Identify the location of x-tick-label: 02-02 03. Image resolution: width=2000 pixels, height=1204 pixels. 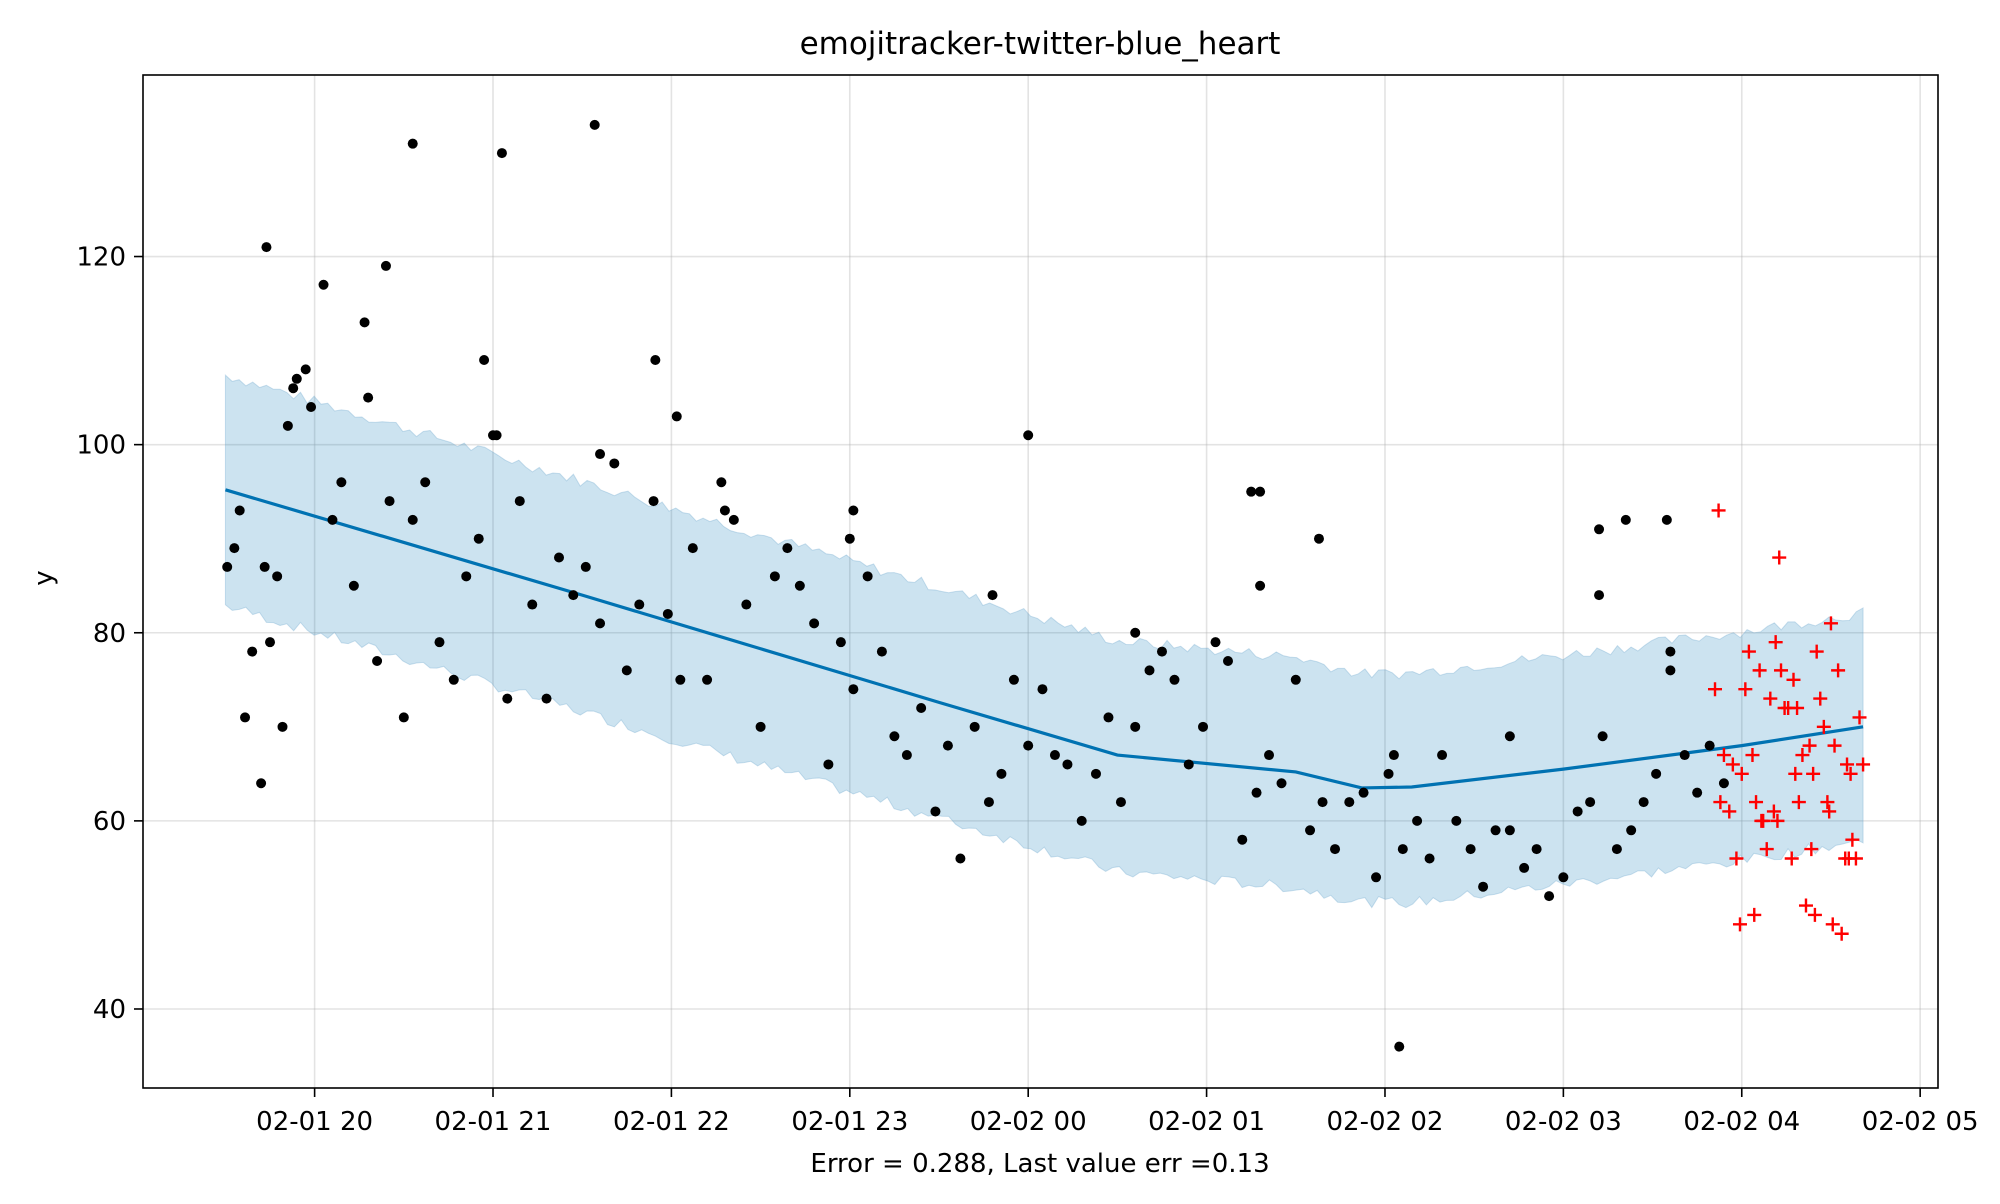
(1563, 1122).